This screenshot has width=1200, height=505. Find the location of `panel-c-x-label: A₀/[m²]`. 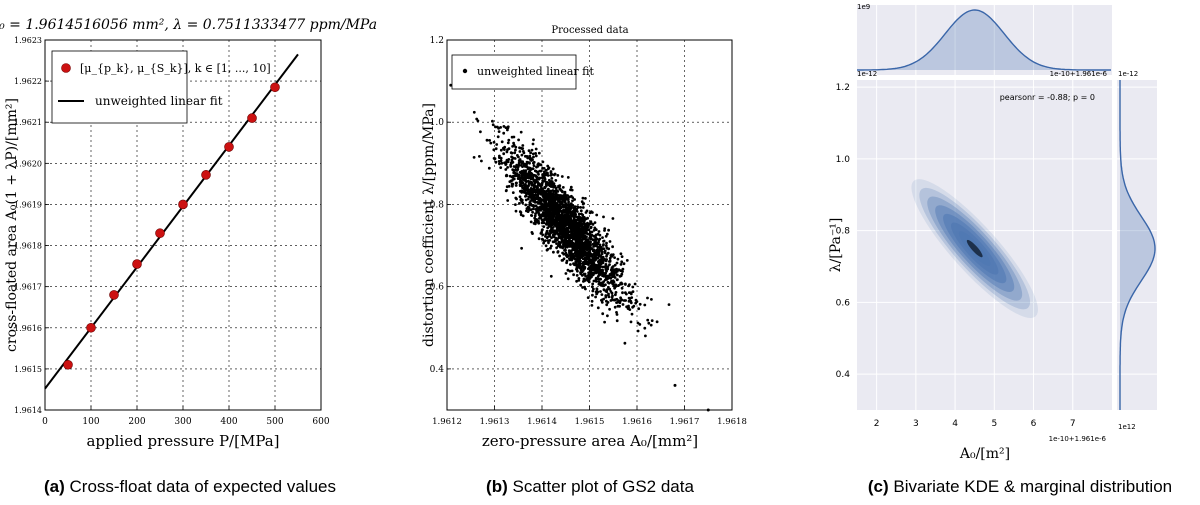

panel-c-x-label: A₀/[m²] is located at coordinates (984, 454).